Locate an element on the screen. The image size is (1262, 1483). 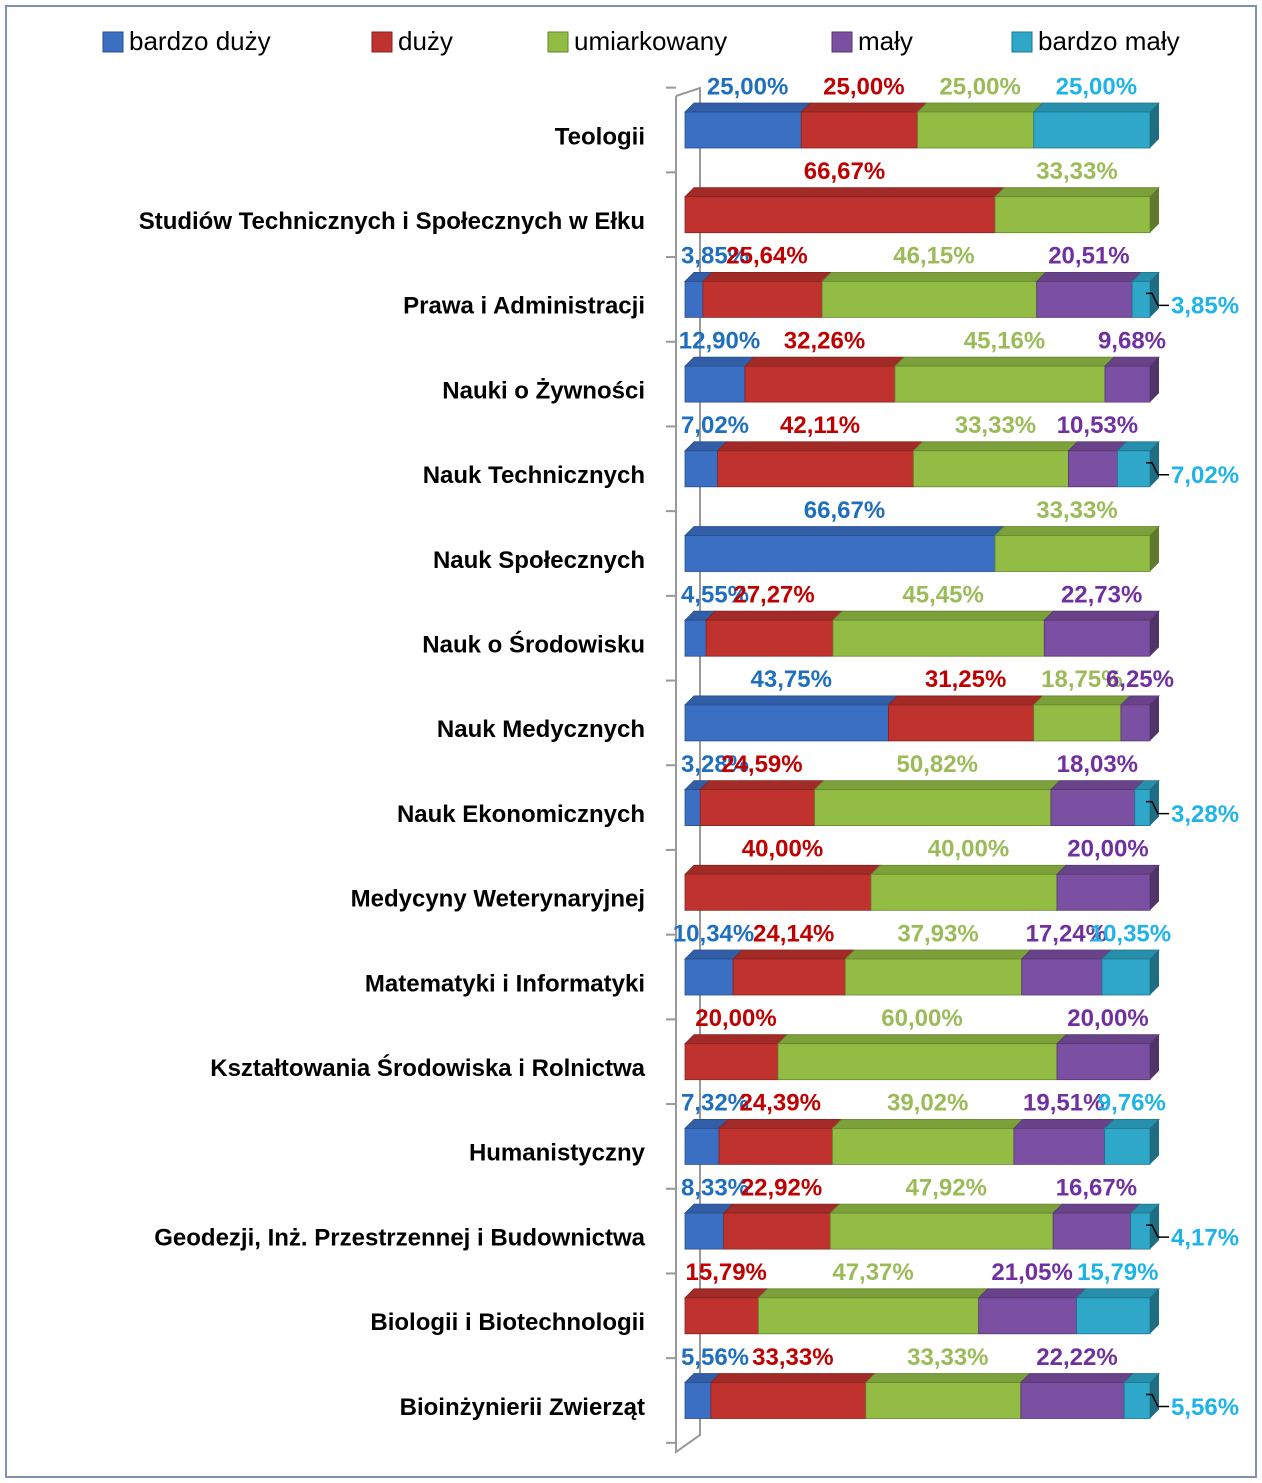
category-label: Nauk Ekonomicznych is located at coordinates (521, 814).